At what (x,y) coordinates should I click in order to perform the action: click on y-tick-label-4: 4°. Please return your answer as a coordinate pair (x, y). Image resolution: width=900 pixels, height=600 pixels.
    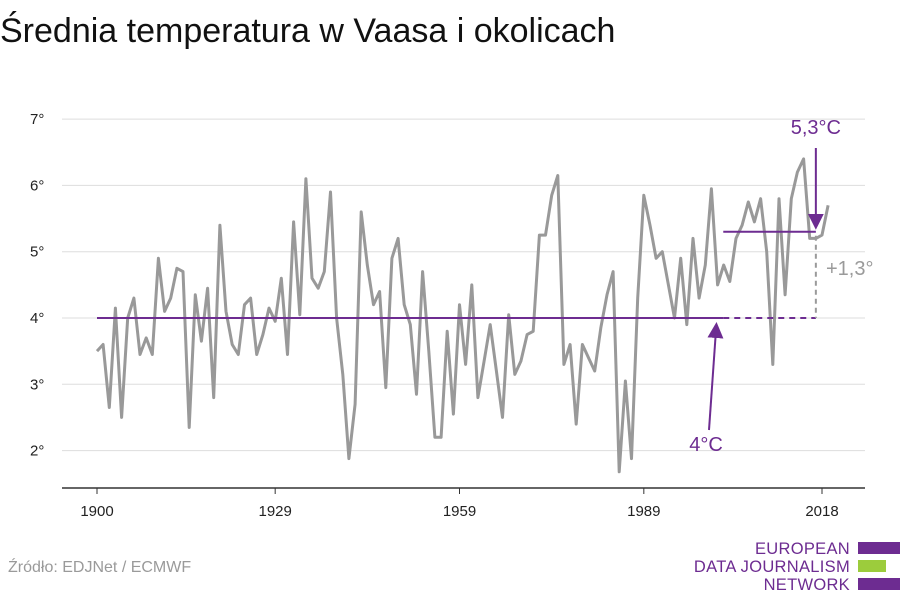
    Looking at the image, I should click on (37, 318).